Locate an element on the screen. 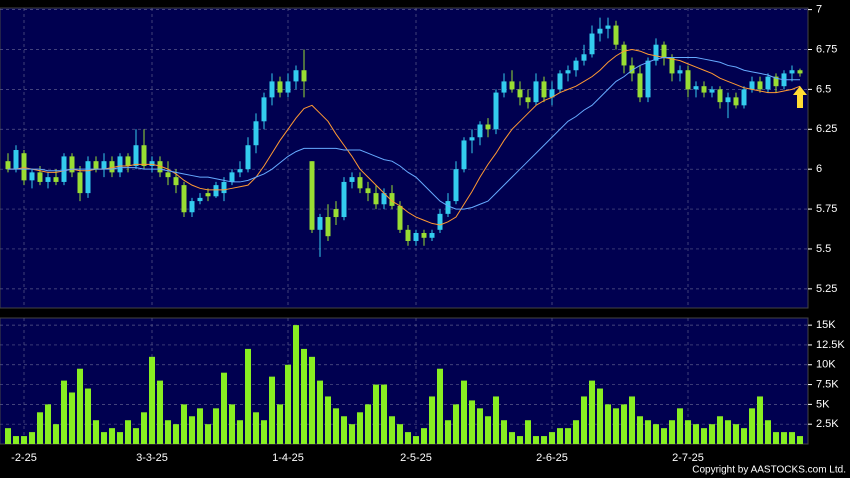  x-tick-label: 2-6-25 is located at coordinates (552, 458).